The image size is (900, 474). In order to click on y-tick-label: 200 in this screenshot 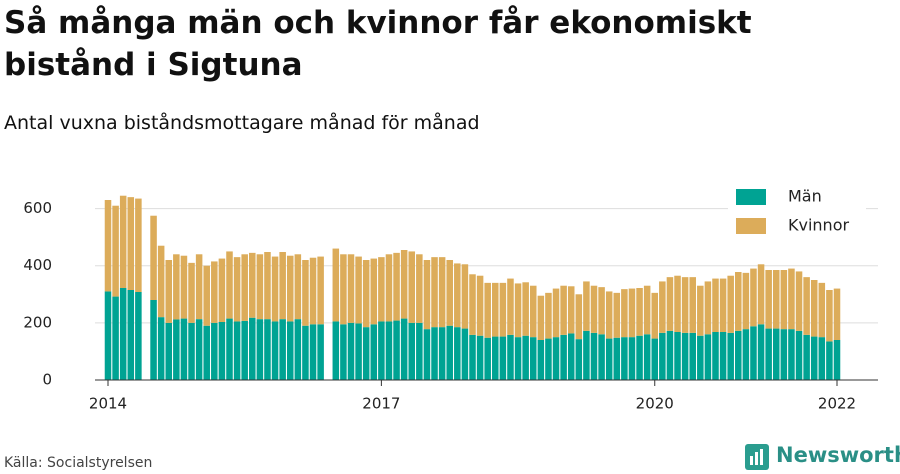, I will do `click(37, 322)`.